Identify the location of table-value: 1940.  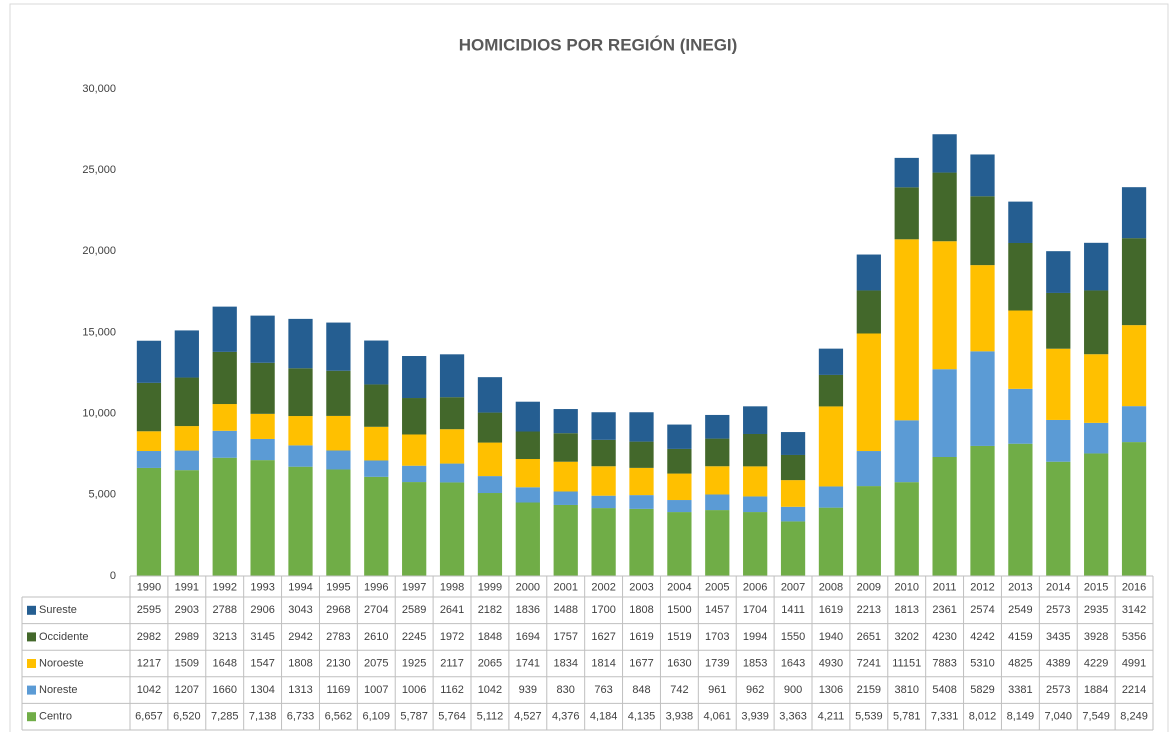
(831, 637).